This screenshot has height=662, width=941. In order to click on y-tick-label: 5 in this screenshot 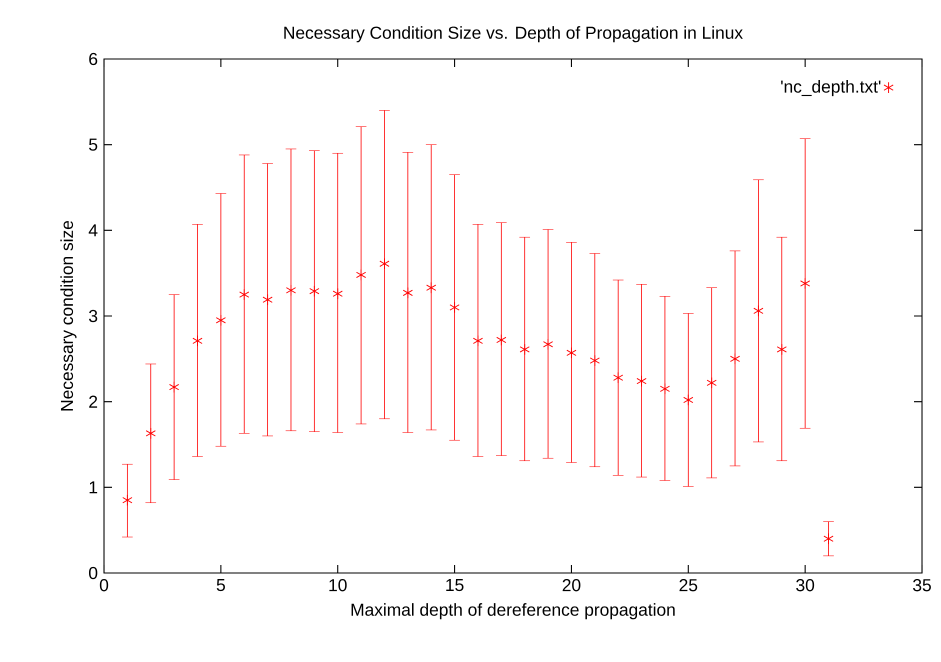, I will do `click(93, 144)`.